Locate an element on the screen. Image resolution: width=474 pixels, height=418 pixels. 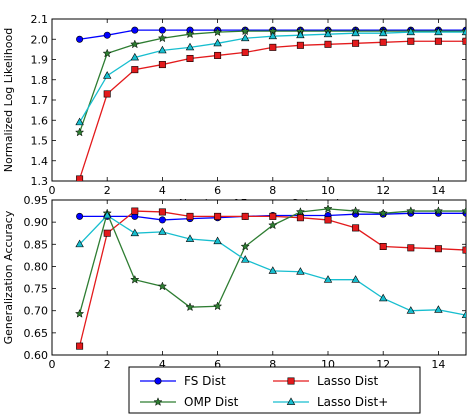
legend-entry: Lasso Dist+ is located at coordinates (330, 402).